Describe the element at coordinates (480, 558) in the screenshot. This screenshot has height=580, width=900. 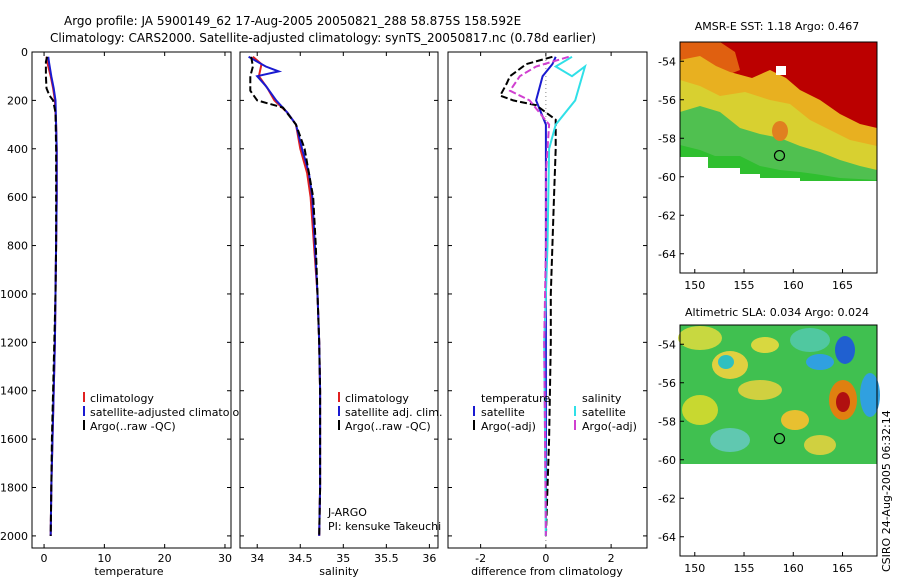
I see `x-tick-label: -2` at that location.